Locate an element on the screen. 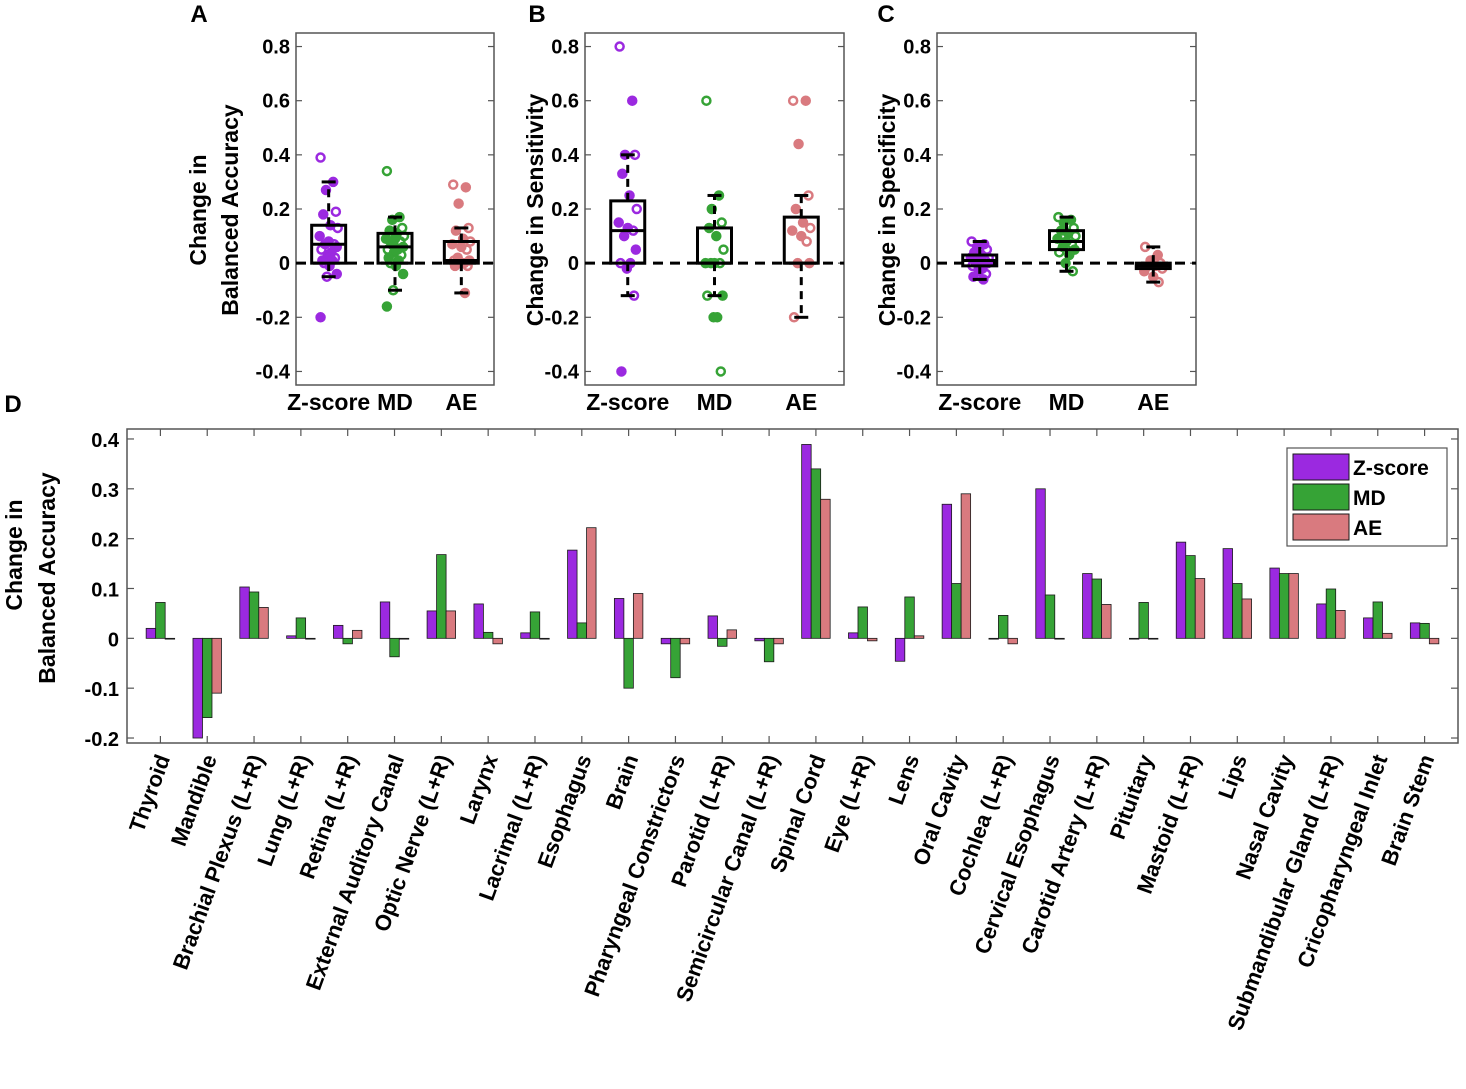 Image resolution: width=1466 pixels, height=1089 pixels. panel-b-letter: B is located at coordinates (536, 14).